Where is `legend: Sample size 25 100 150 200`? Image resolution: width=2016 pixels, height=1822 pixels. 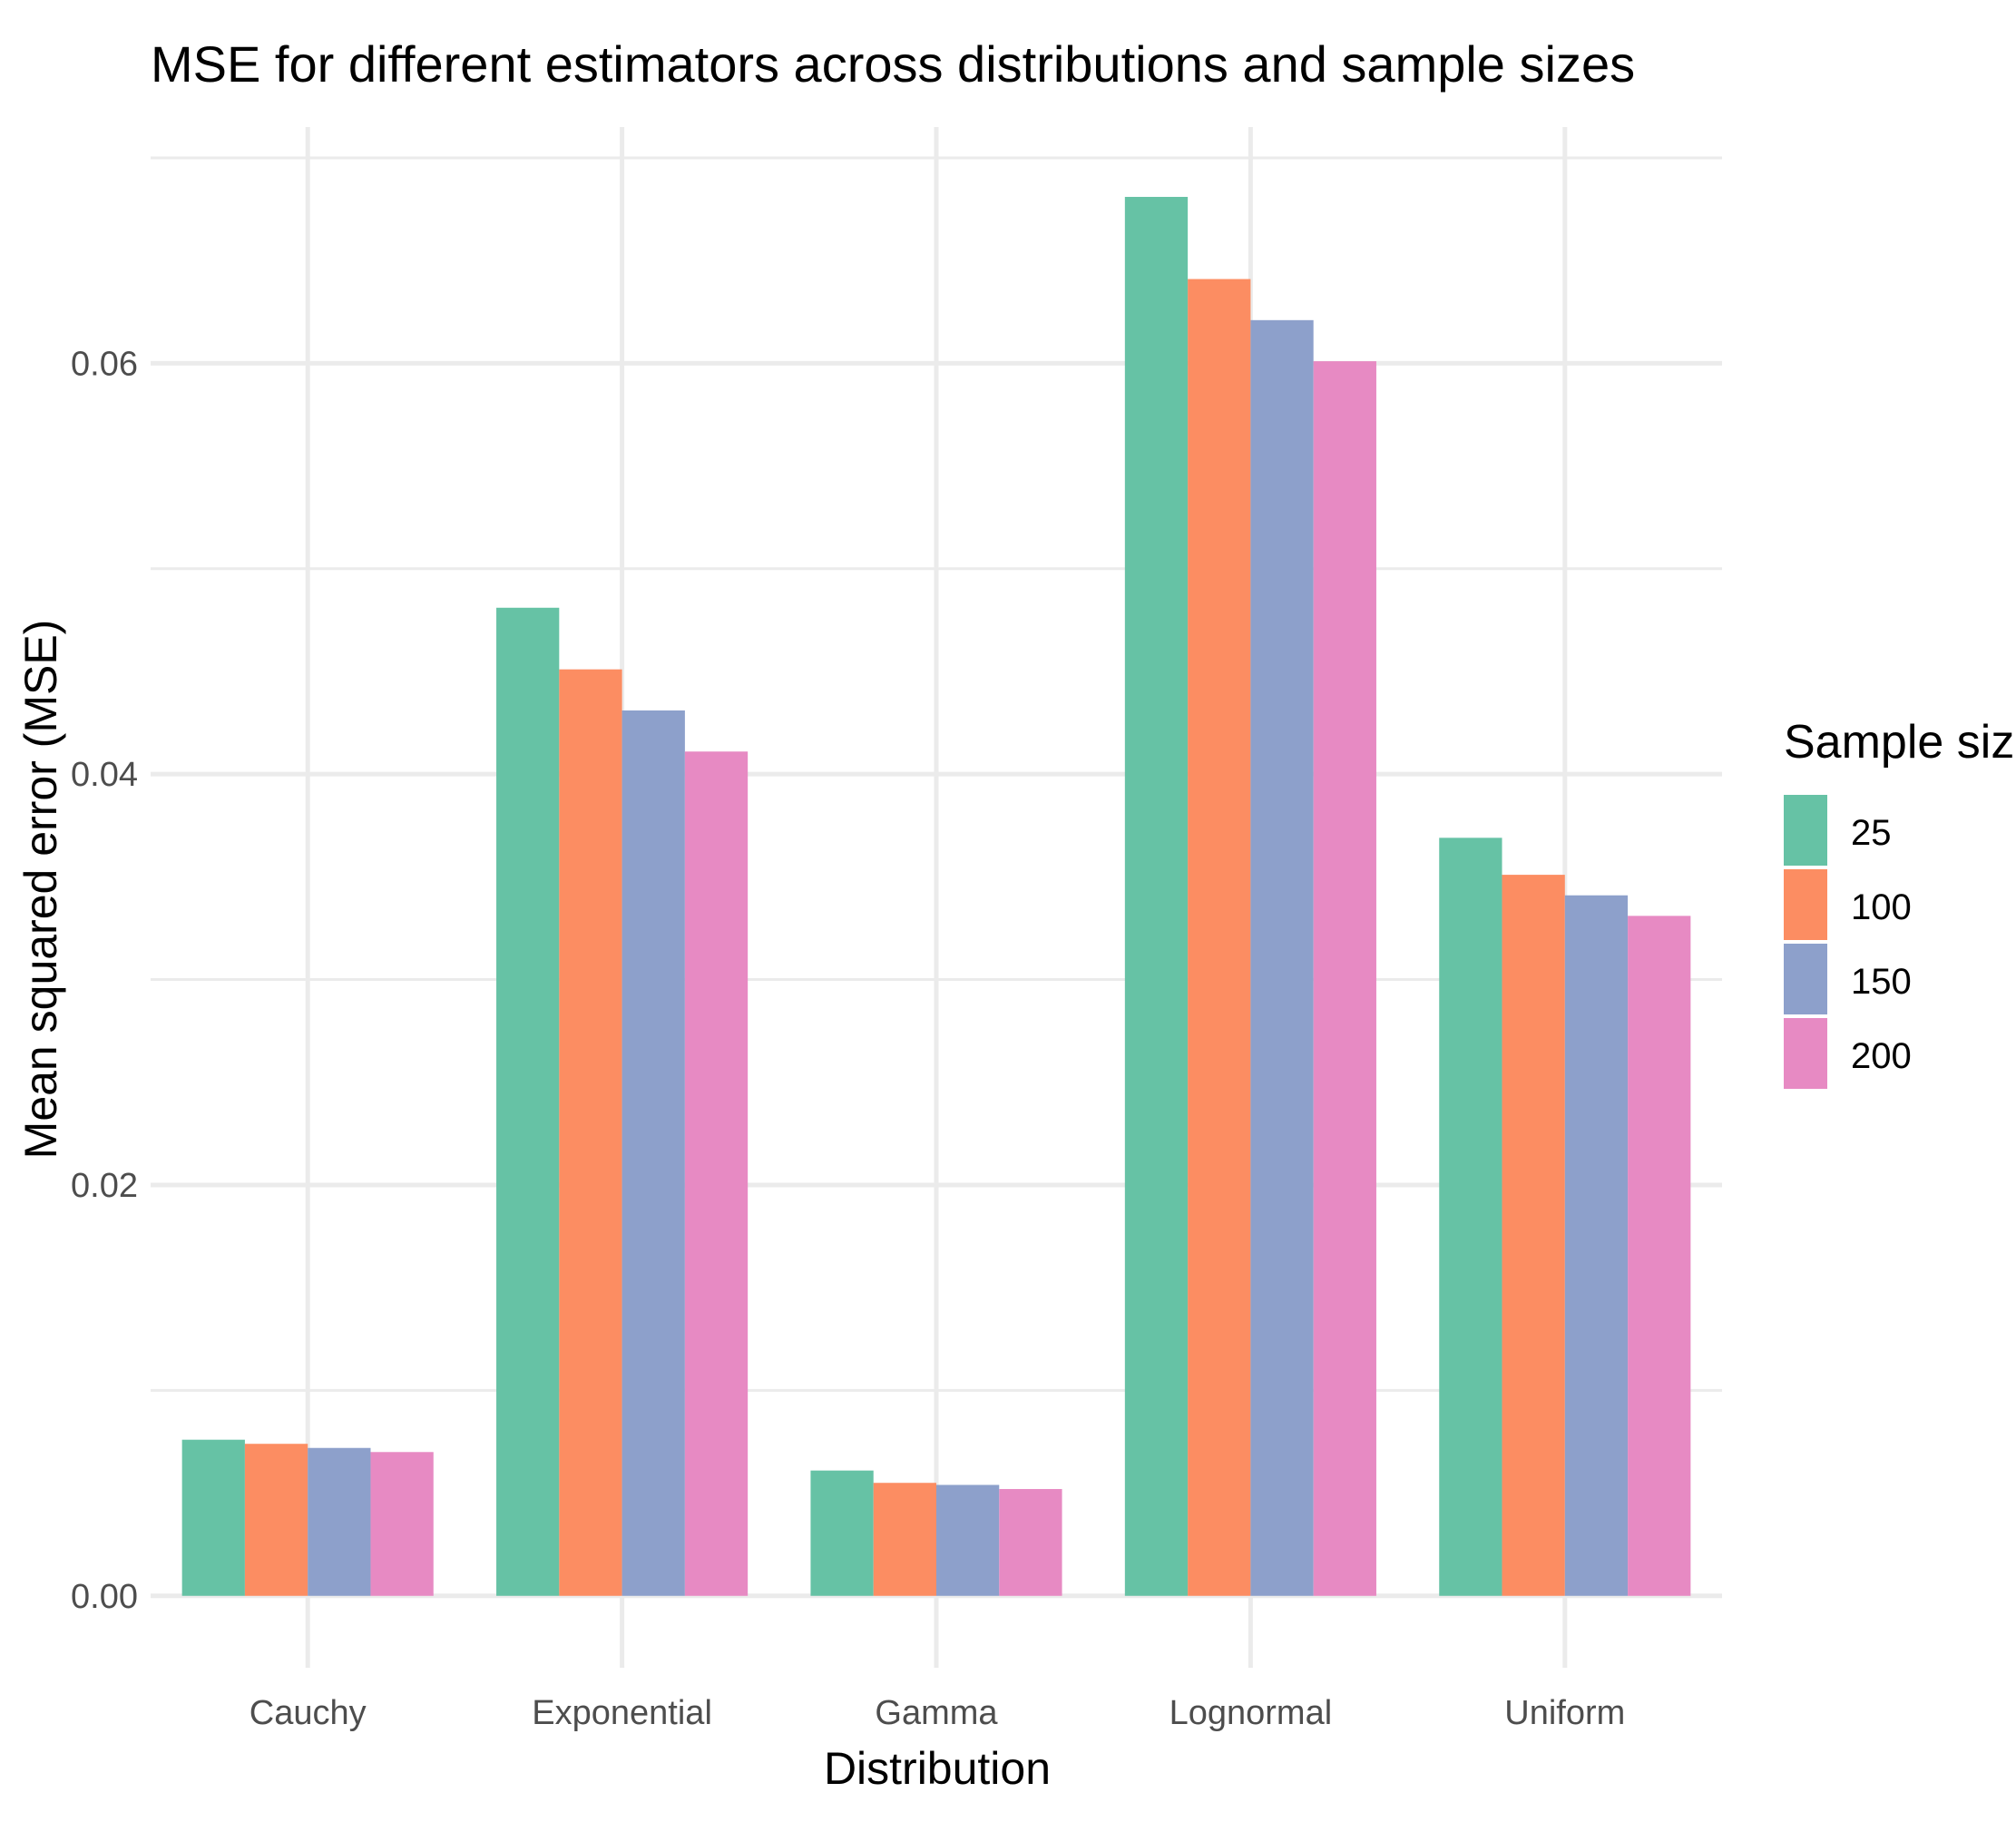
legend: Sample size 25 100 150 200 is located at coordinates (1900, 902).